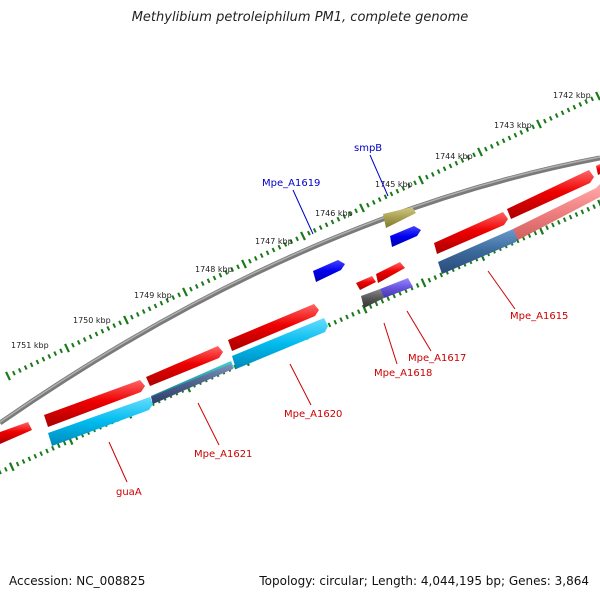  Describe the element at coordinates (454, 156) in the screenshot. I see `kbp-label: 1744 kbp` at that location.